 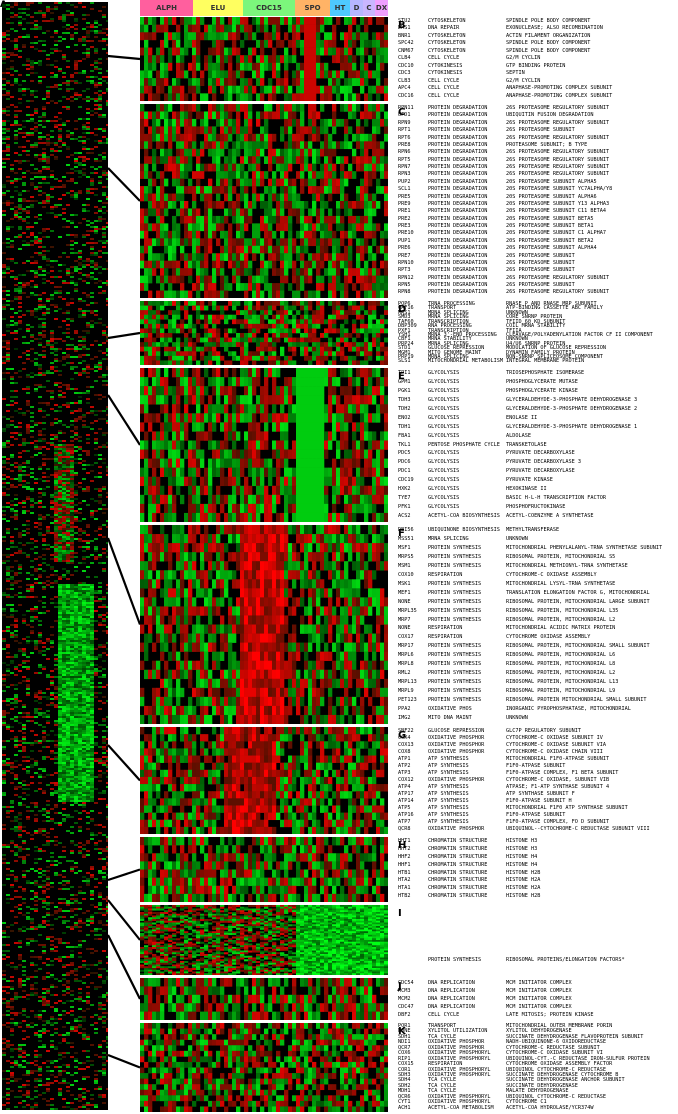 What do you see at coordinates (218, 8) in the screenshot?
I see `header-elu: ELU` at bounding box center [218, 8].